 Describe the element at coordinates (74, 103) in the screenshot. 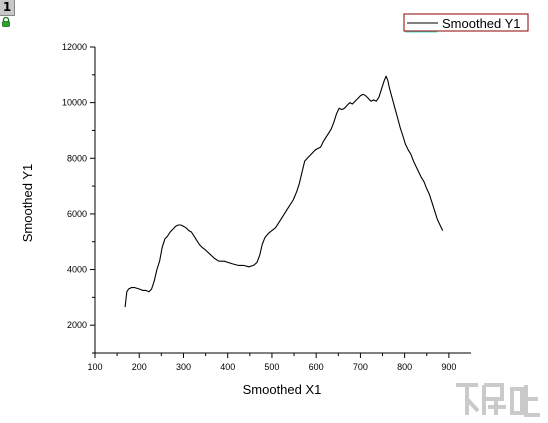

I see `y-tick-label: 10000` at that location.